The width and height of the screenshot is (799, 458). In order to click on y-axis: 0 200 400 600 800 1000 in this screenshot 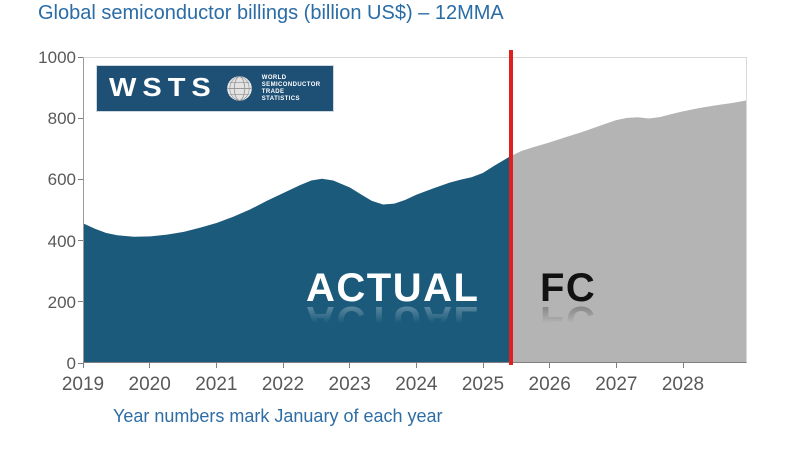, I will do `click(41, 210)`.